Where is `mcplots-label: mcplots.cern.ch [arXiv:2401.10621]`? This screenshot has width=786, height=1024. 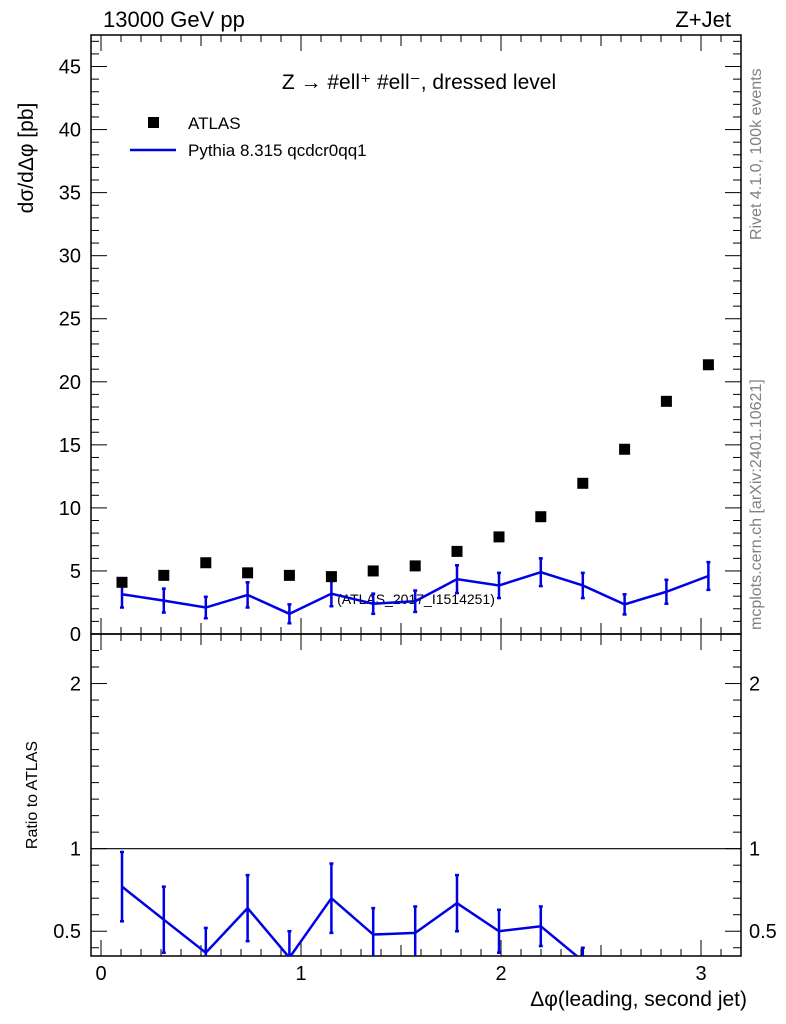 mcplots-label: mcplots.cern.ch [arXiv:2401.10621] is located at coordinates (756, 504).